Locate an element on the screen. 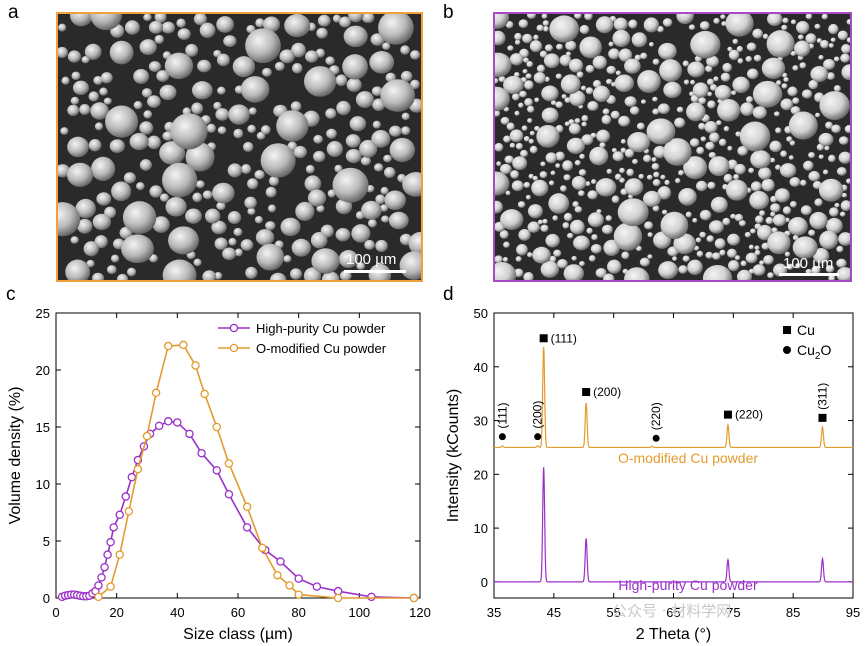 This screenshot has width=865, height=646. x-tick-label-d: 35 is located at coordinates (494, 612).